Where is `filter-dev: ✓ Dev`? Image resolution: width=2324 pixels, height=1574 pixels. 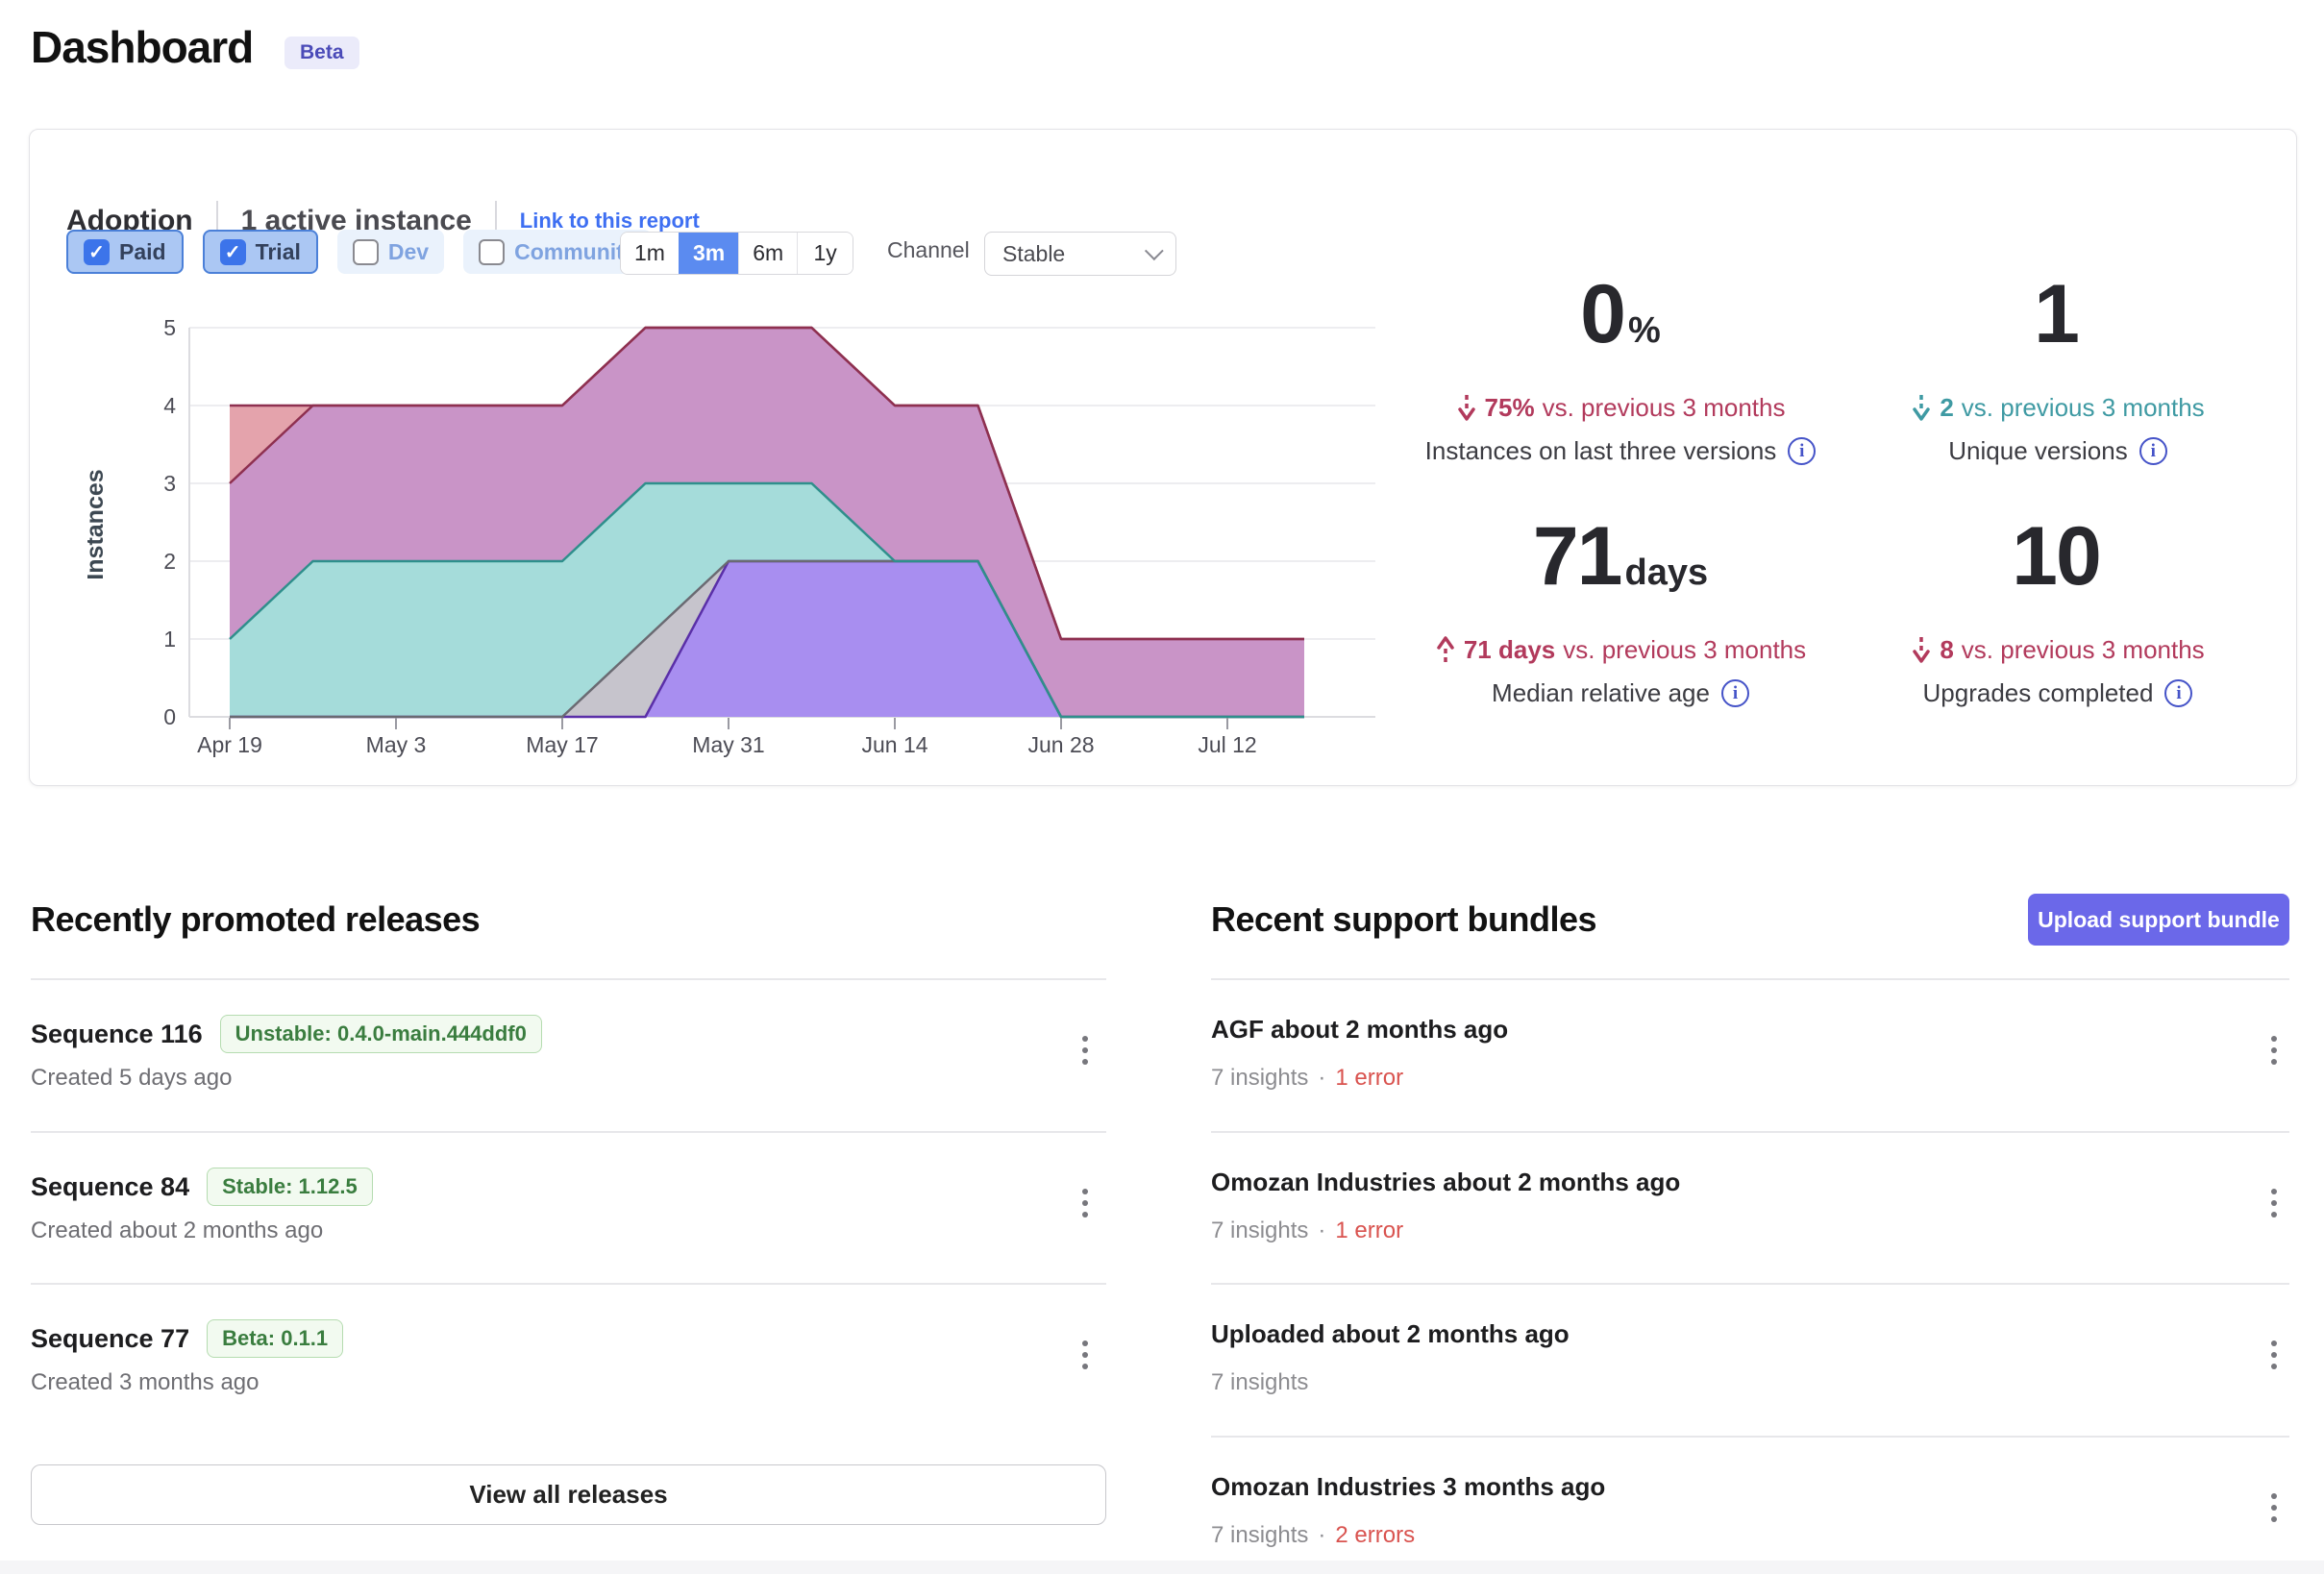
filter-dev: ✓ Dev is located at coordinates (390, 252).